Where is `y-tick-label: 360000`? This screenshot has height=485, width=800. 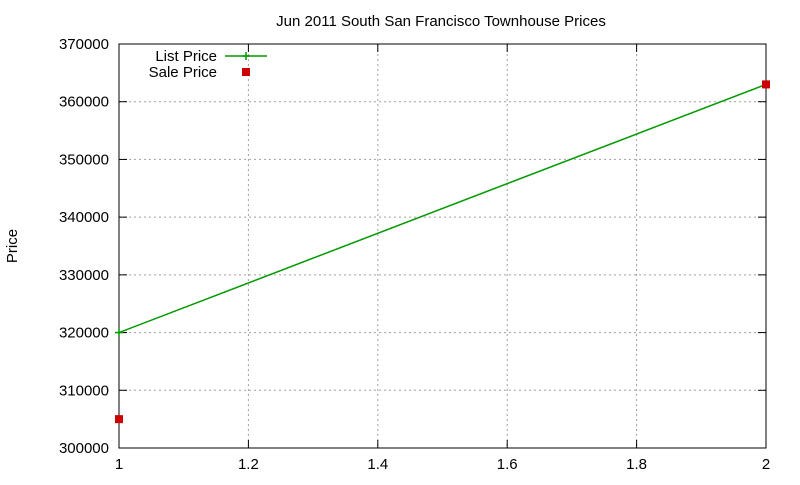
y-tick-label: 360000 is located at coordinates (84, 102).